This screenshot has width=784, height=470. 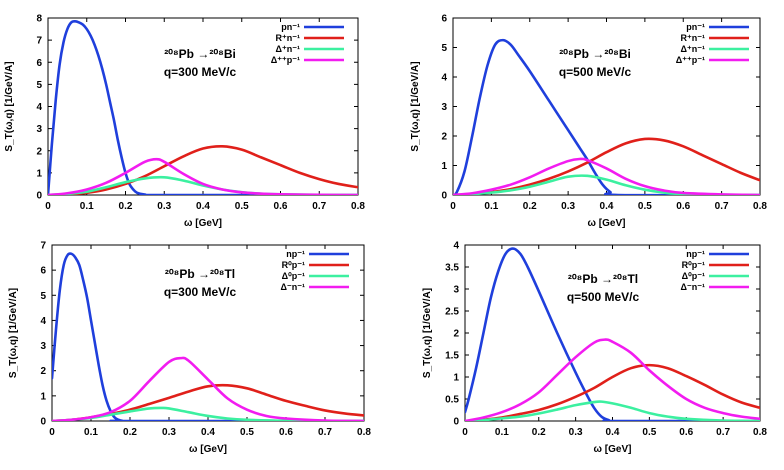 What do you see at coordinates (39, 19) in the screenshot?
I see `y-tick-label: 8` at bounding box center [39, 19].